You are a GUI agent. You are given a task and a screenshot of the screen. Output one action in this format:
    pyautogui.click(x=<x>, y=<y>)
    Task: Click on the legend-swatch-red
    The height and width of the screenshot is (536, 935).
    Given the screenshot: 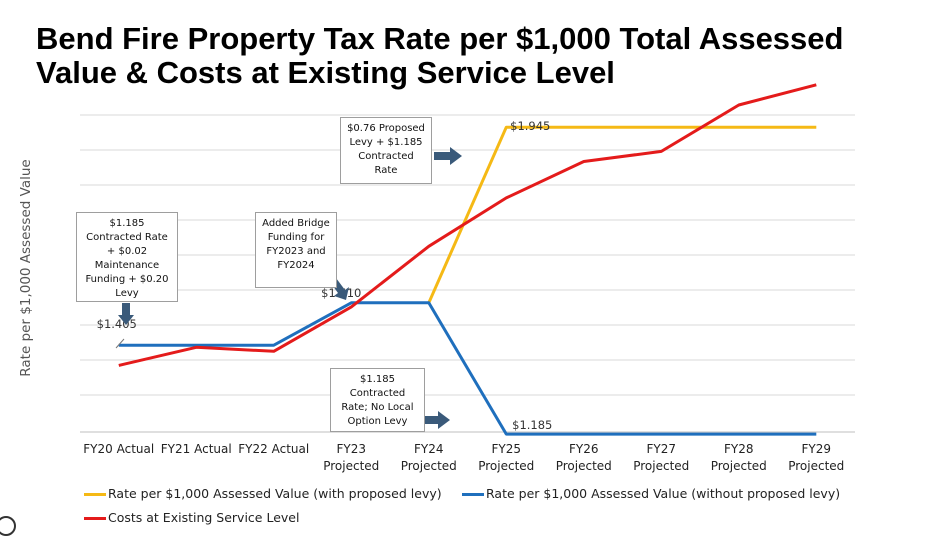 What is the action you would take?
    pyautogui.click(x=95, y=518)
    